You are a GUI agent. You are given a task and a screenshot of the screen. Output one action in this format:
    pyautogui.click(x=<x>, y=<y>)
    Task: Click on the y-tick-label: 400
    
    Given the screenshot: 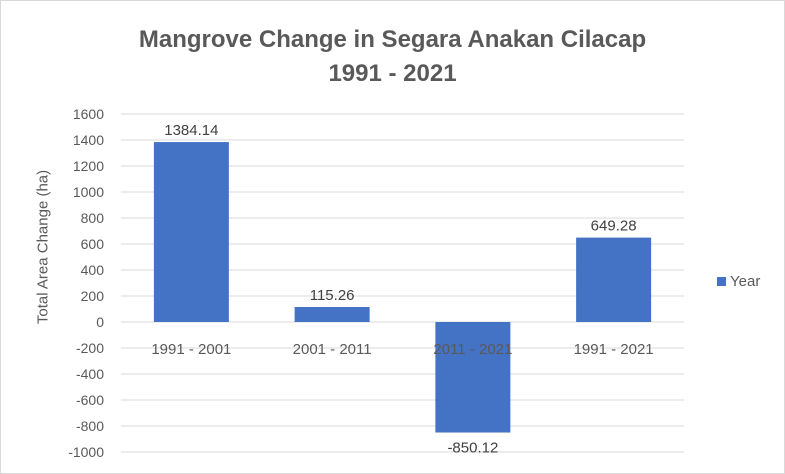 What is the action you would take?
    pyautogui.click(x=93, y=270)
    